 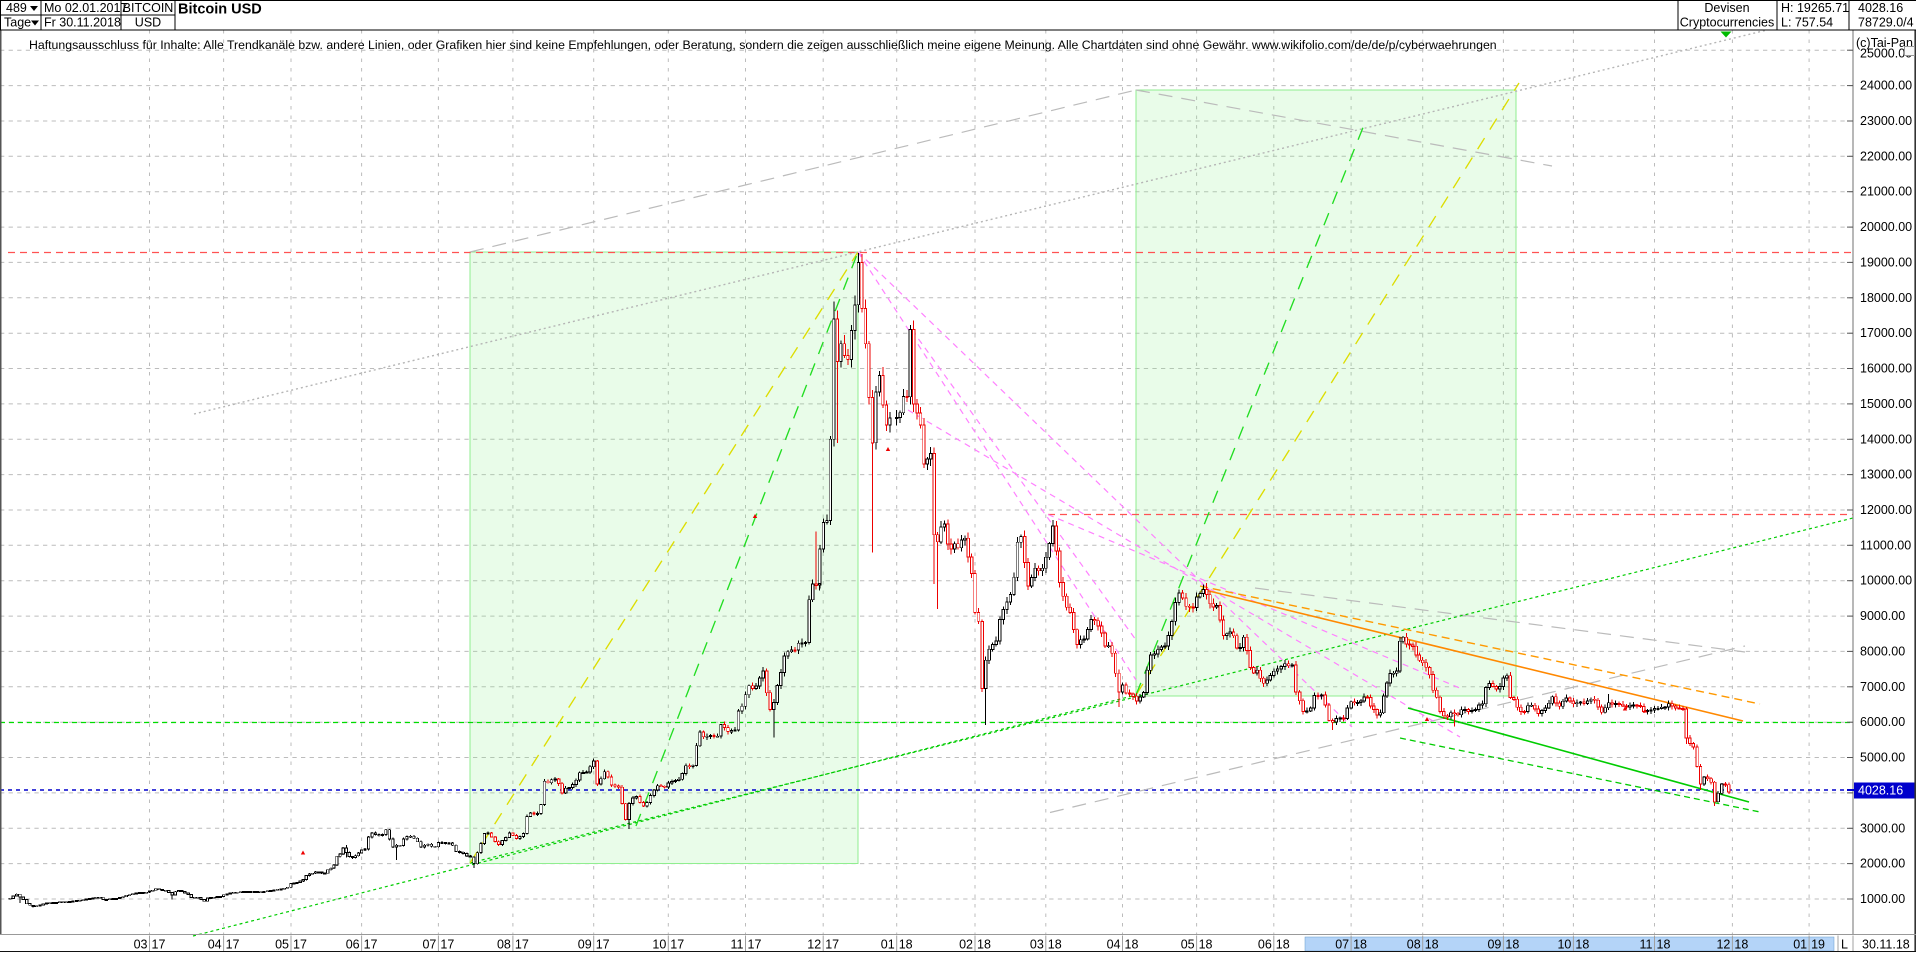 What do you see at coordinates (1886, 439) in the screenshot?
I see `svg-text: 14000.00` at bounding box center [1886, 439].